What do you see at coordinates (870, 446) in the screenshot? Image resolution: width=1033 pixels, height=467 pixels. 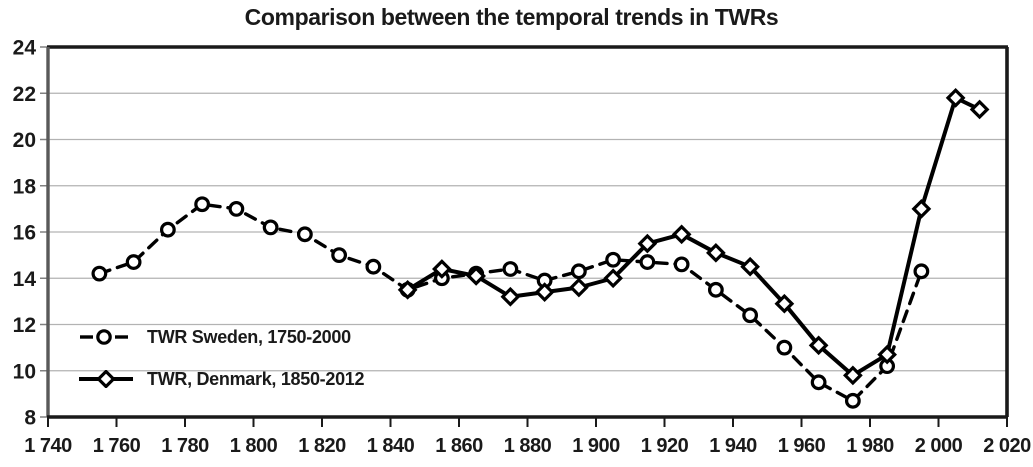 I see `x-tick-label: 1 980` at bounding box center [870, 446].